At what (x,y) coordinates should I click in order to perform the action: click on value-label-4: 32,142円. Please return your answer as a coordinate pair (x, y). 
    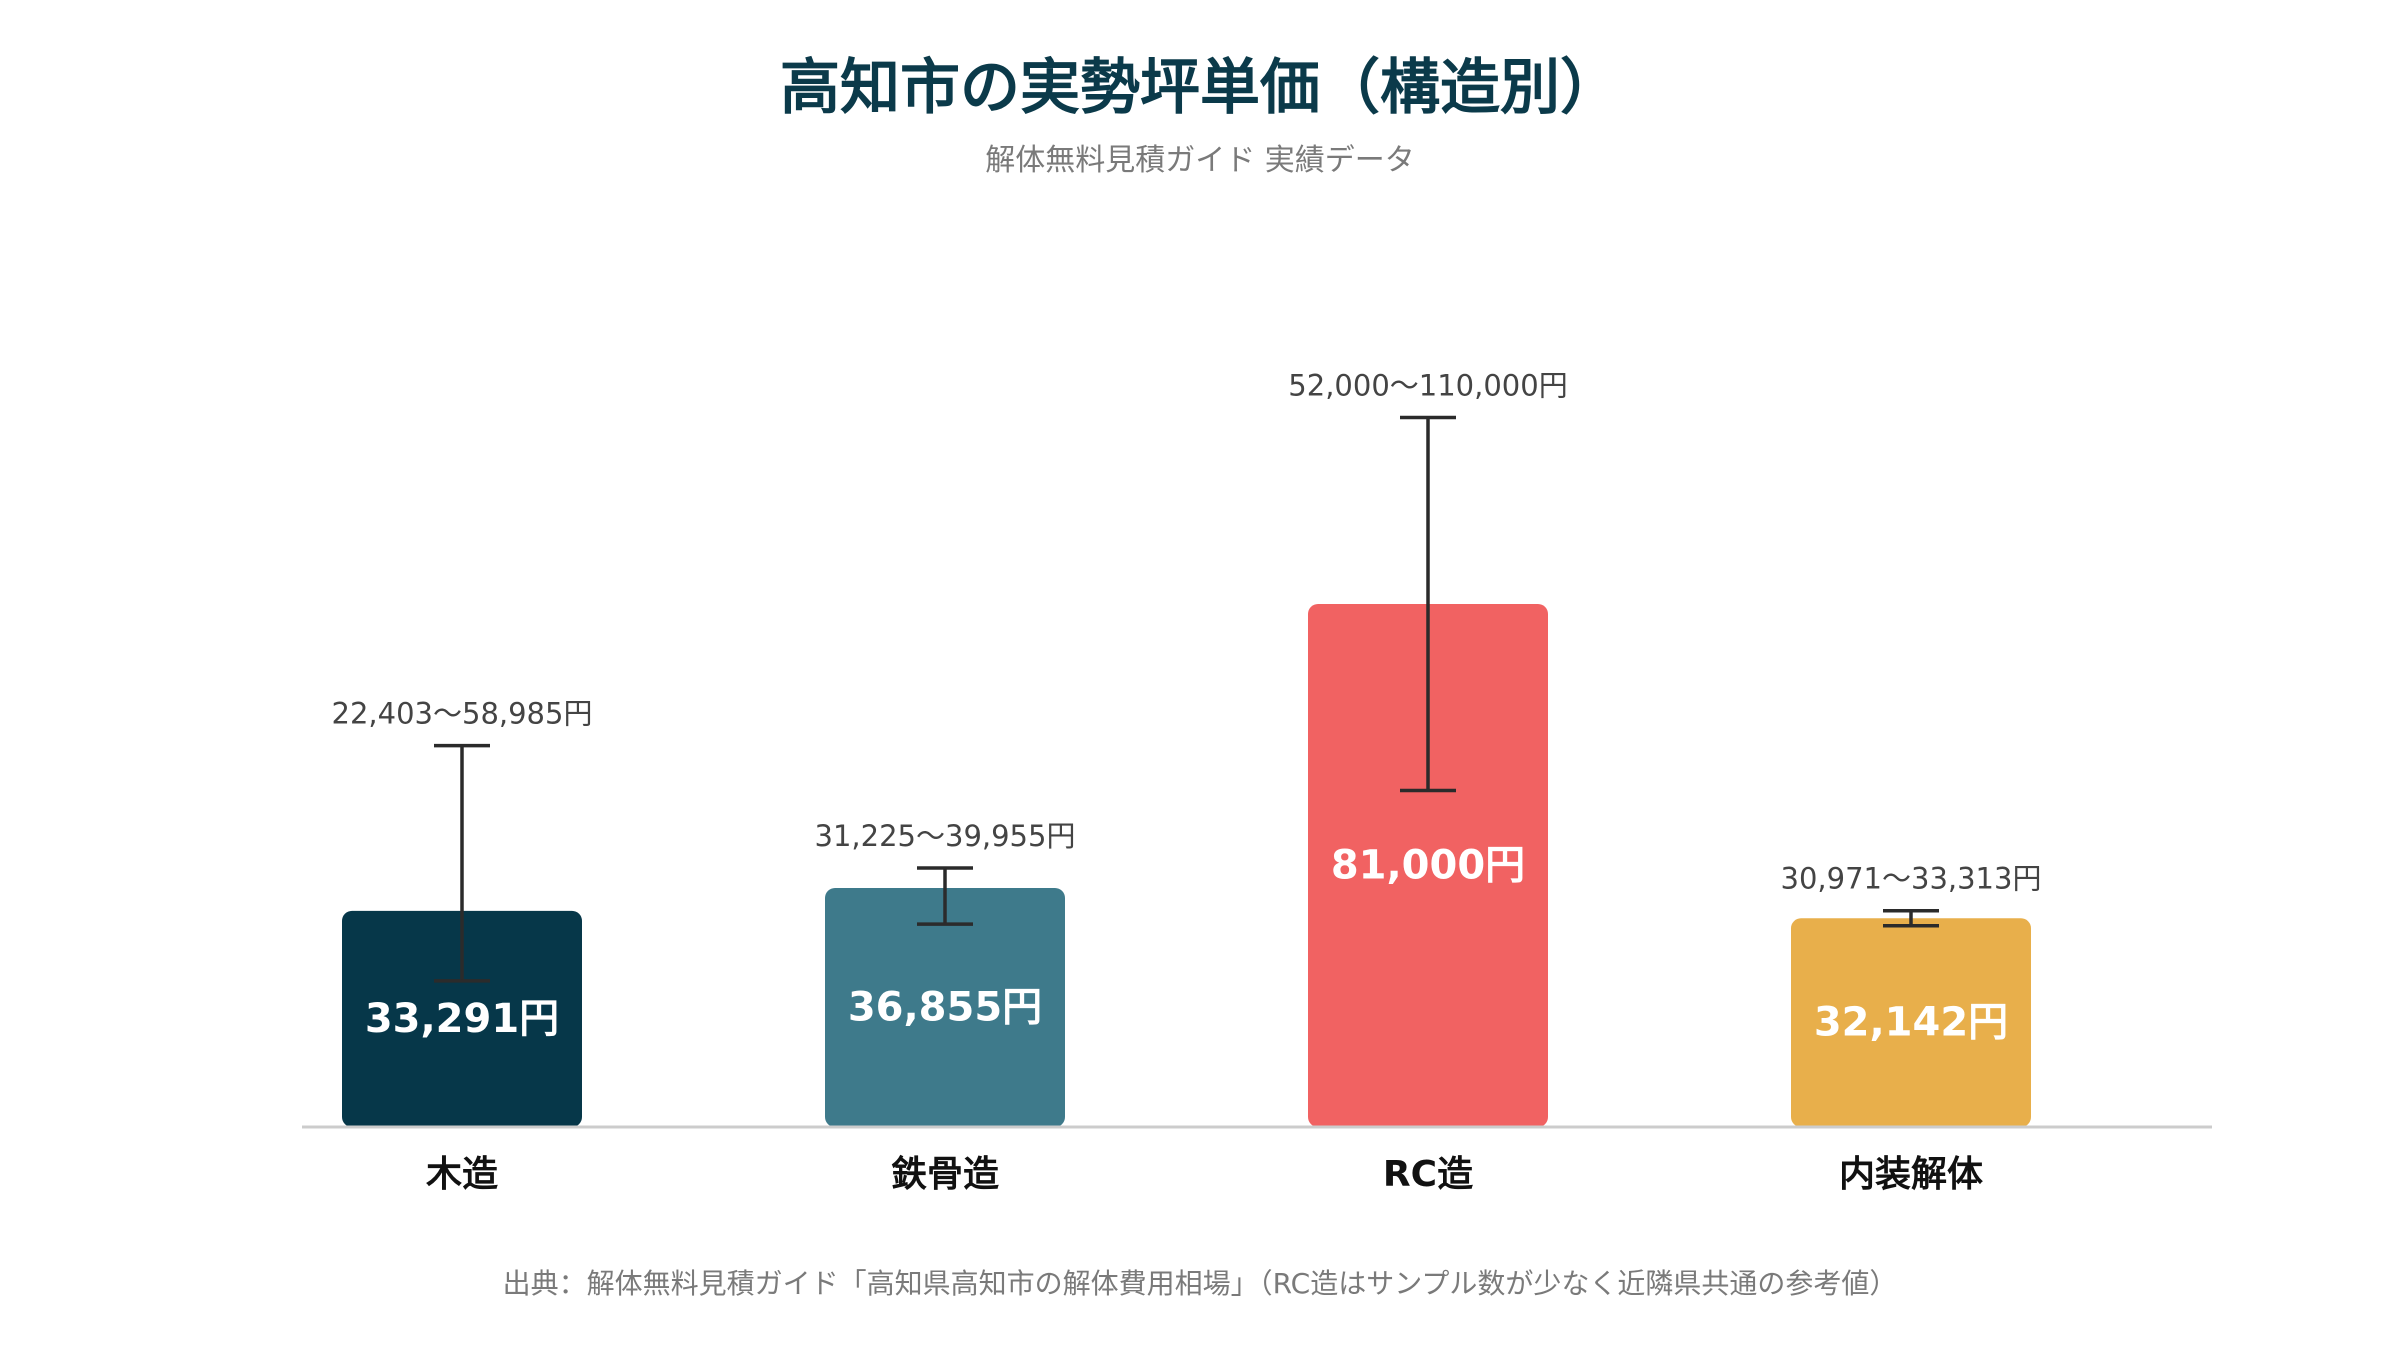
    Looking at the image, I should click on (1911, 1023).